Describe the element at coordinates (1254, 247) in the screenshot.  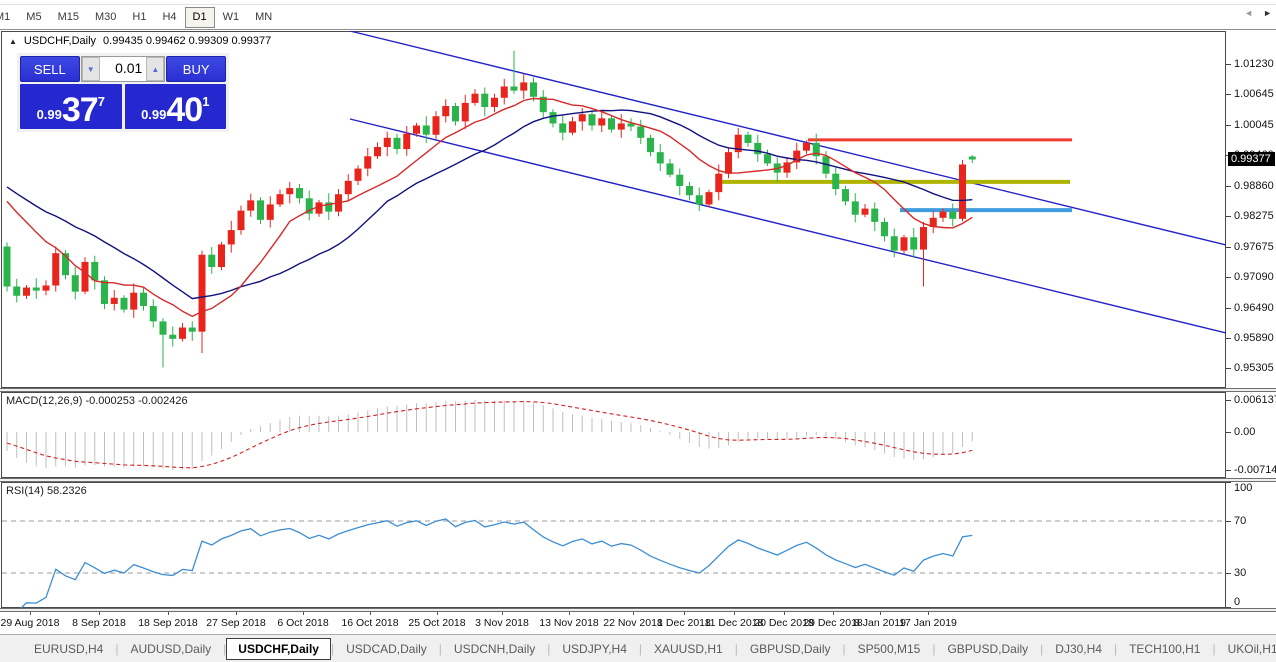
I see `price-axis-label: 0.97675` at that location.